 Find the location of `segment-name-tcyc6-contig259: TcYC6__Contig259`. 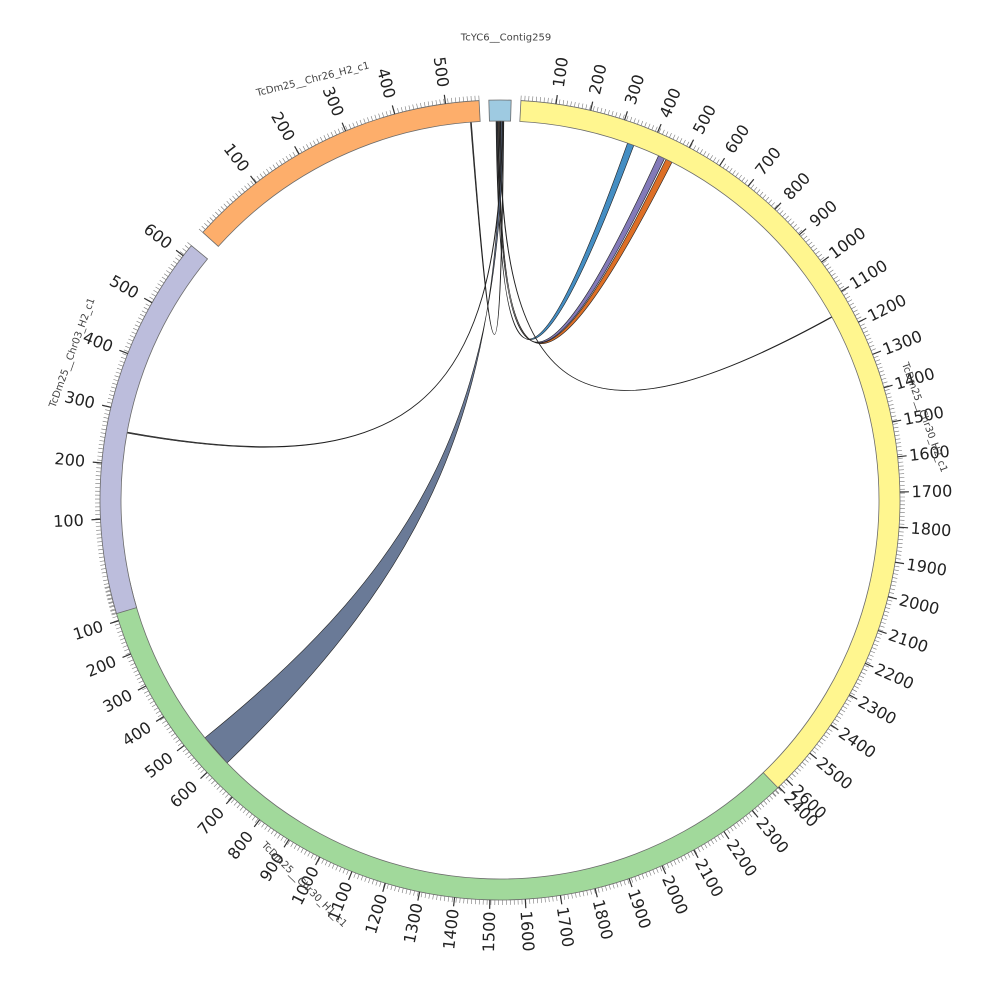

segment-name-tcyc6-contig259: TcYC6__Contig259 is located at coordinates (505, 38).